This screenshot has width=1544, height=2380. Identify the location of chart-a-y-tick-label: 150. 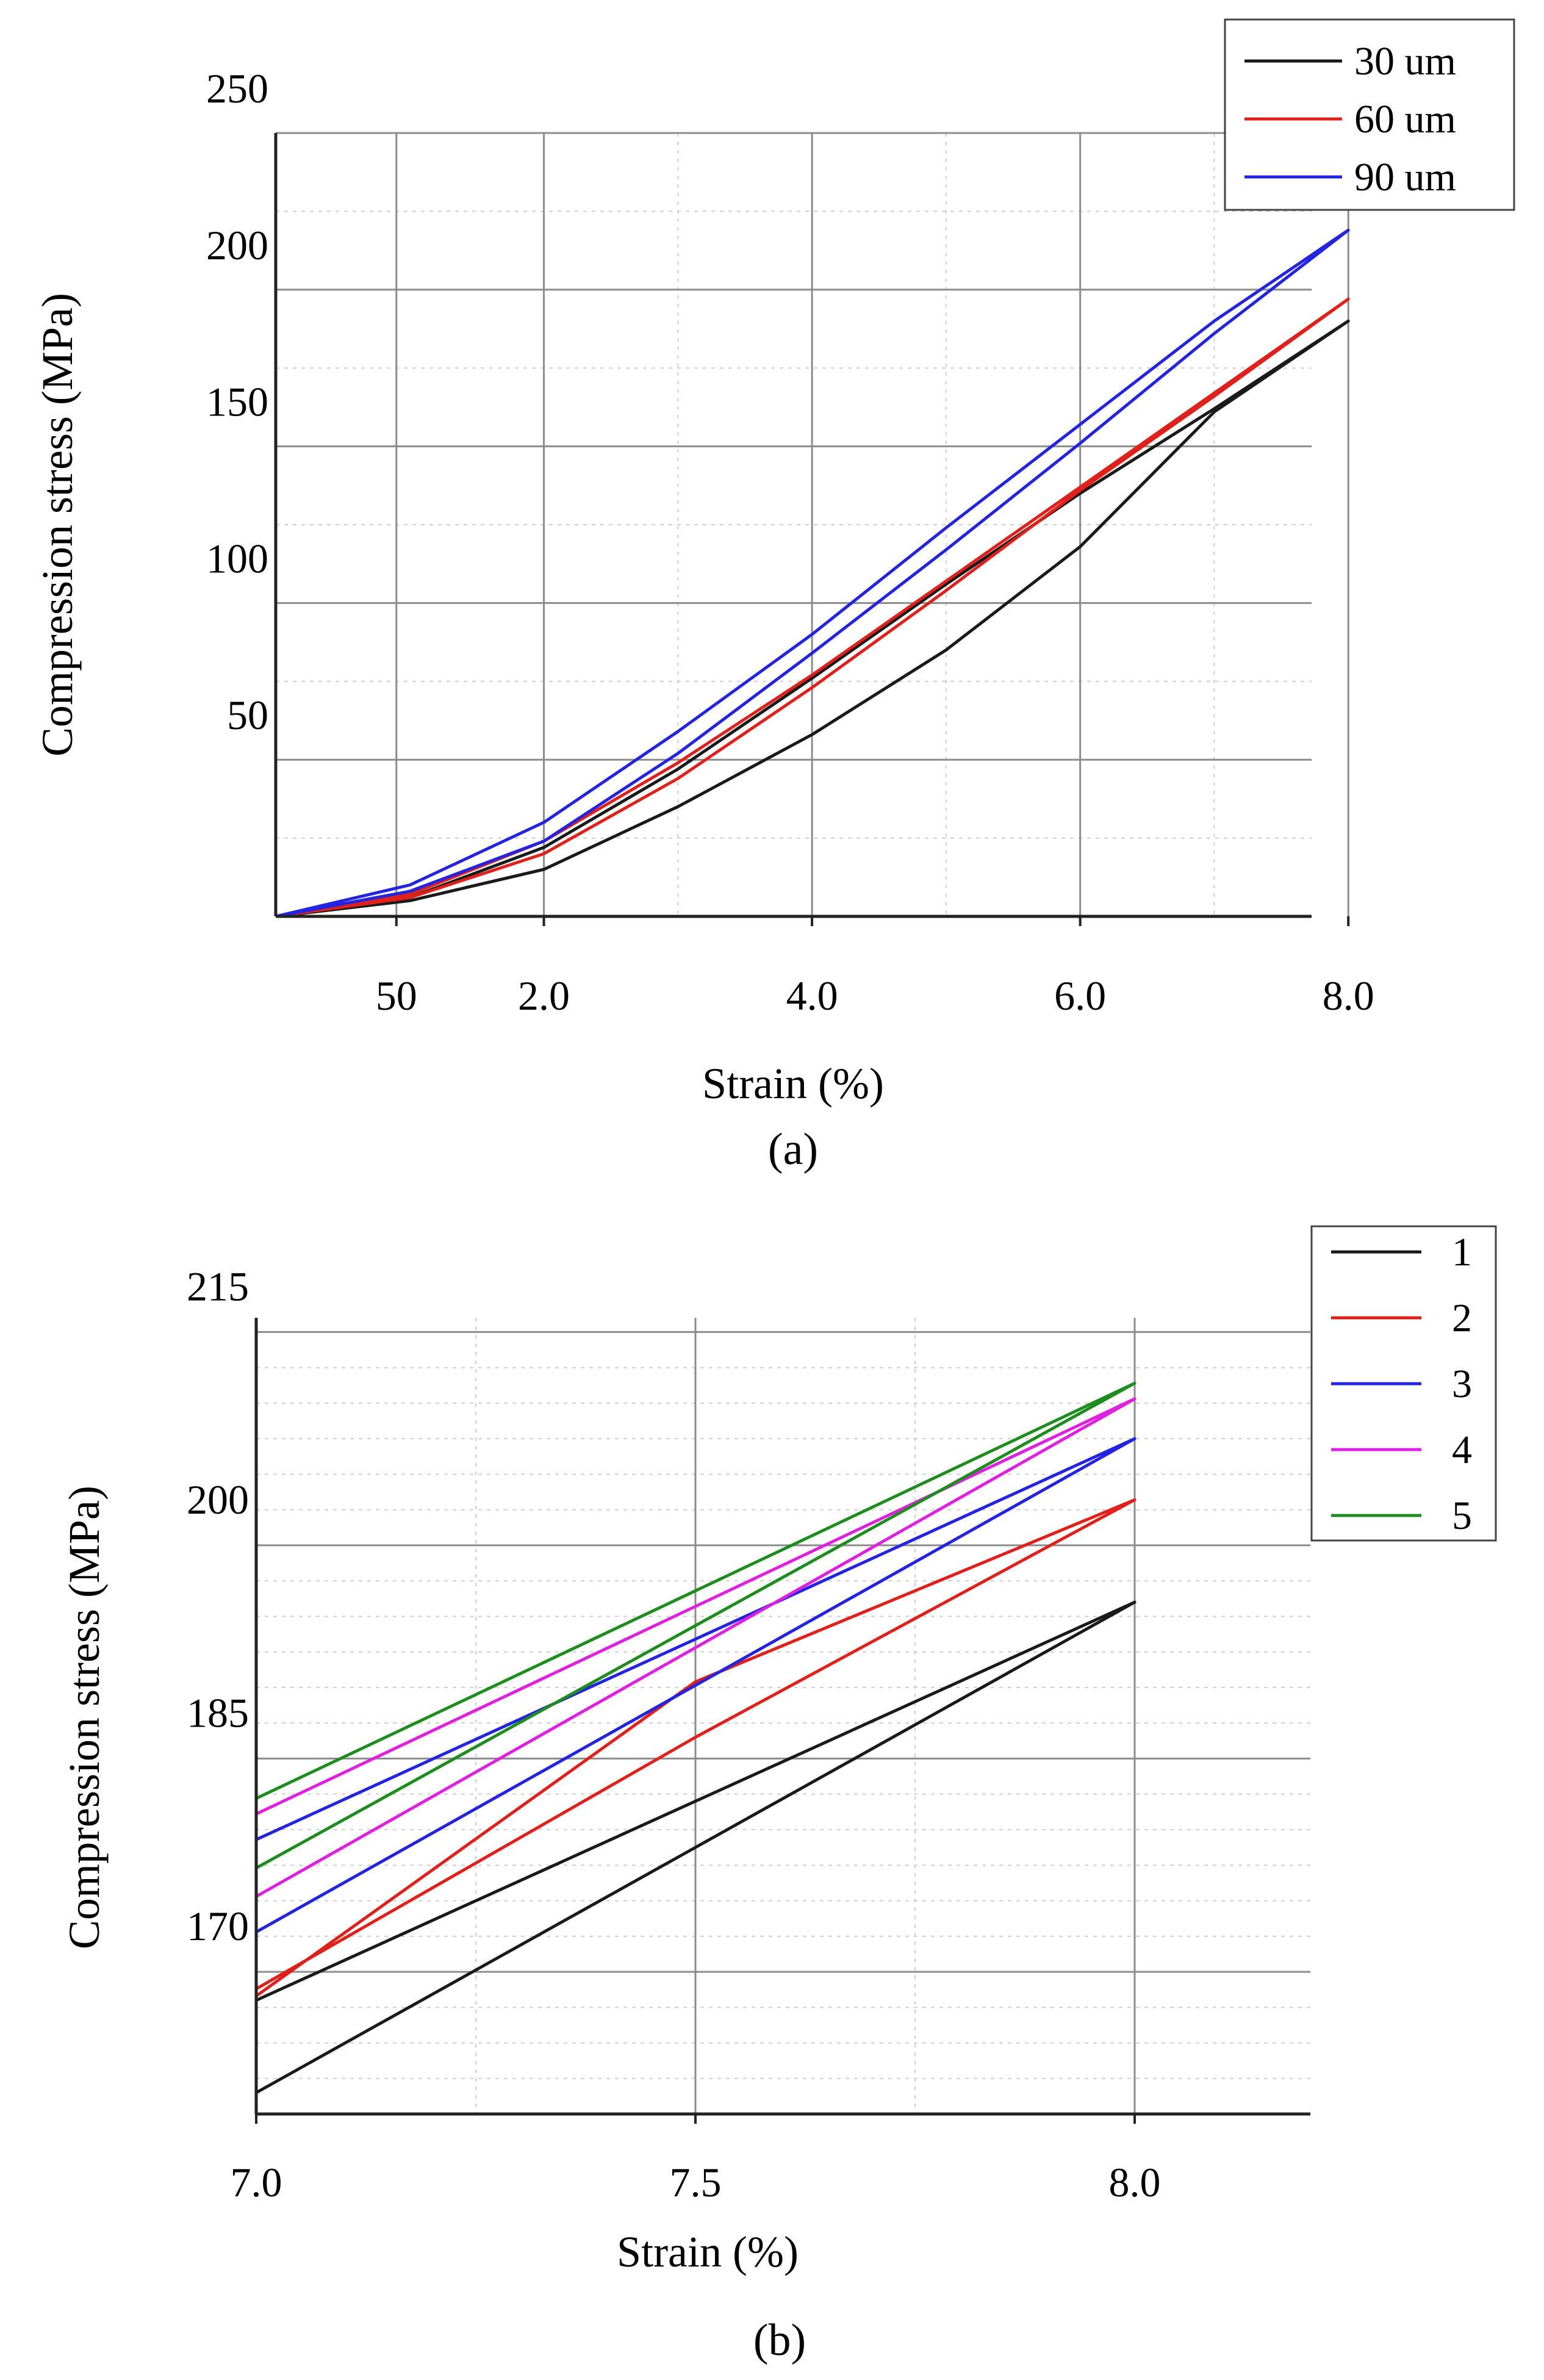
(237, 402).